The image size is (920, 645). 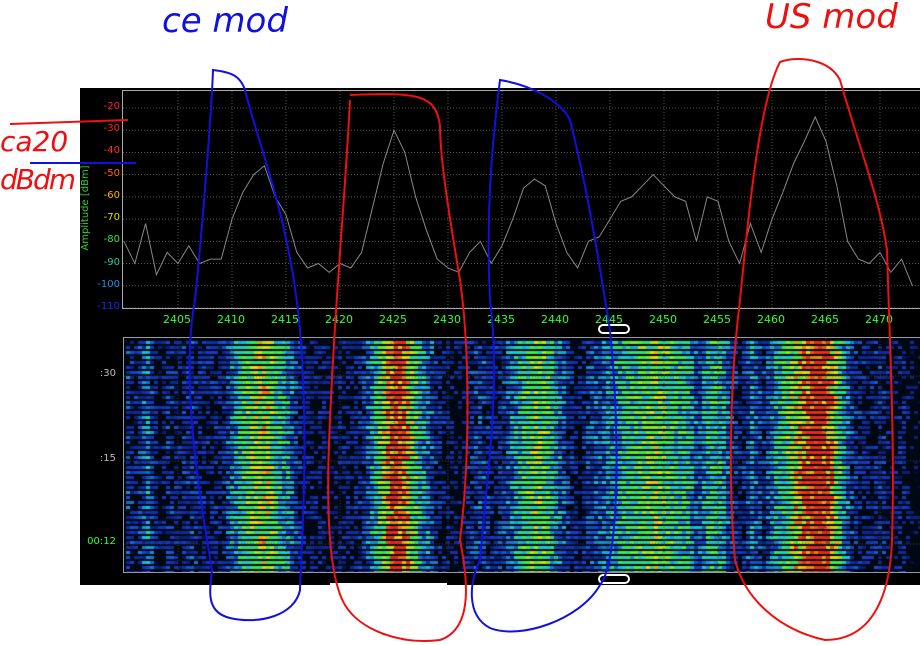 What do you see at coordinates (108, 284) in the screenshot?
I see `y-tick-label: -100` at bounding box center [108, 284].